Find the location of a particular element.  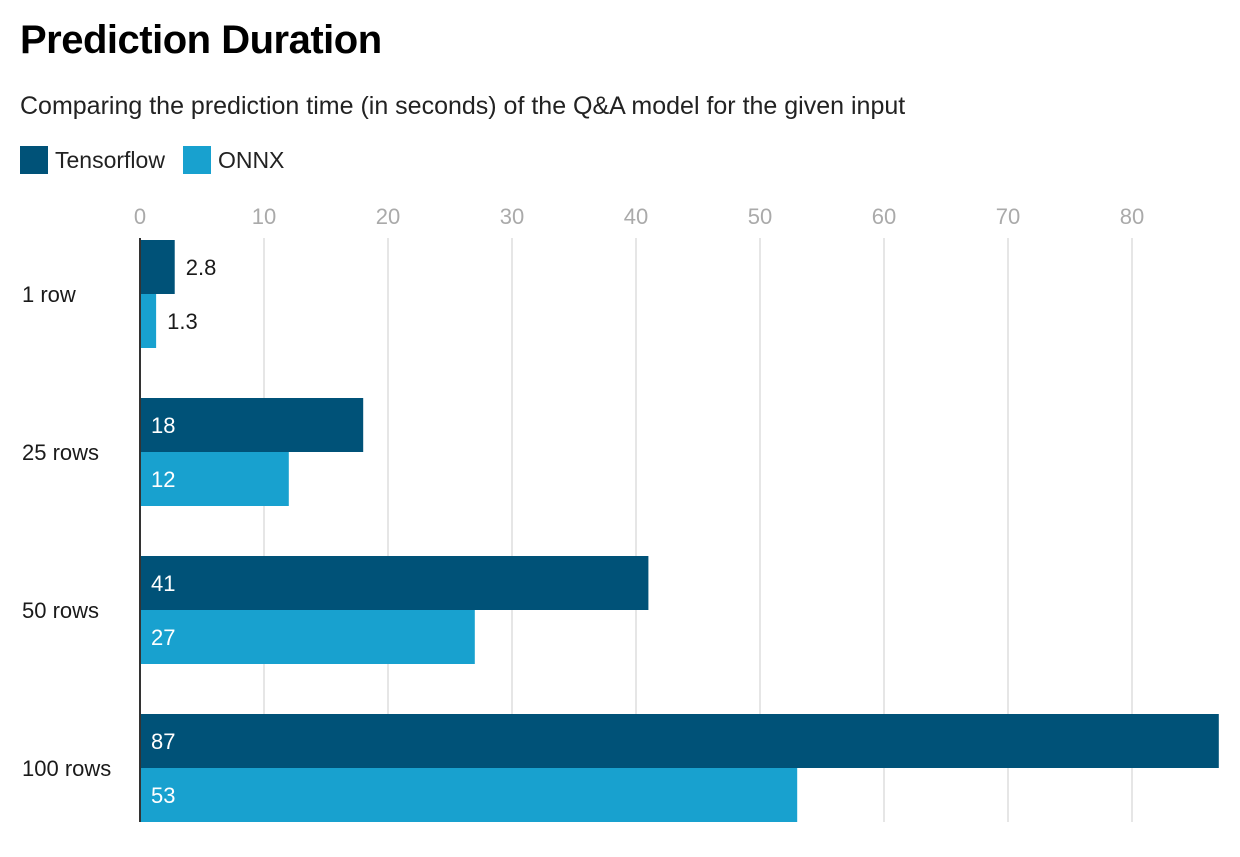

x-tick-label-70: 70 is located at coordinates (1008, 216).